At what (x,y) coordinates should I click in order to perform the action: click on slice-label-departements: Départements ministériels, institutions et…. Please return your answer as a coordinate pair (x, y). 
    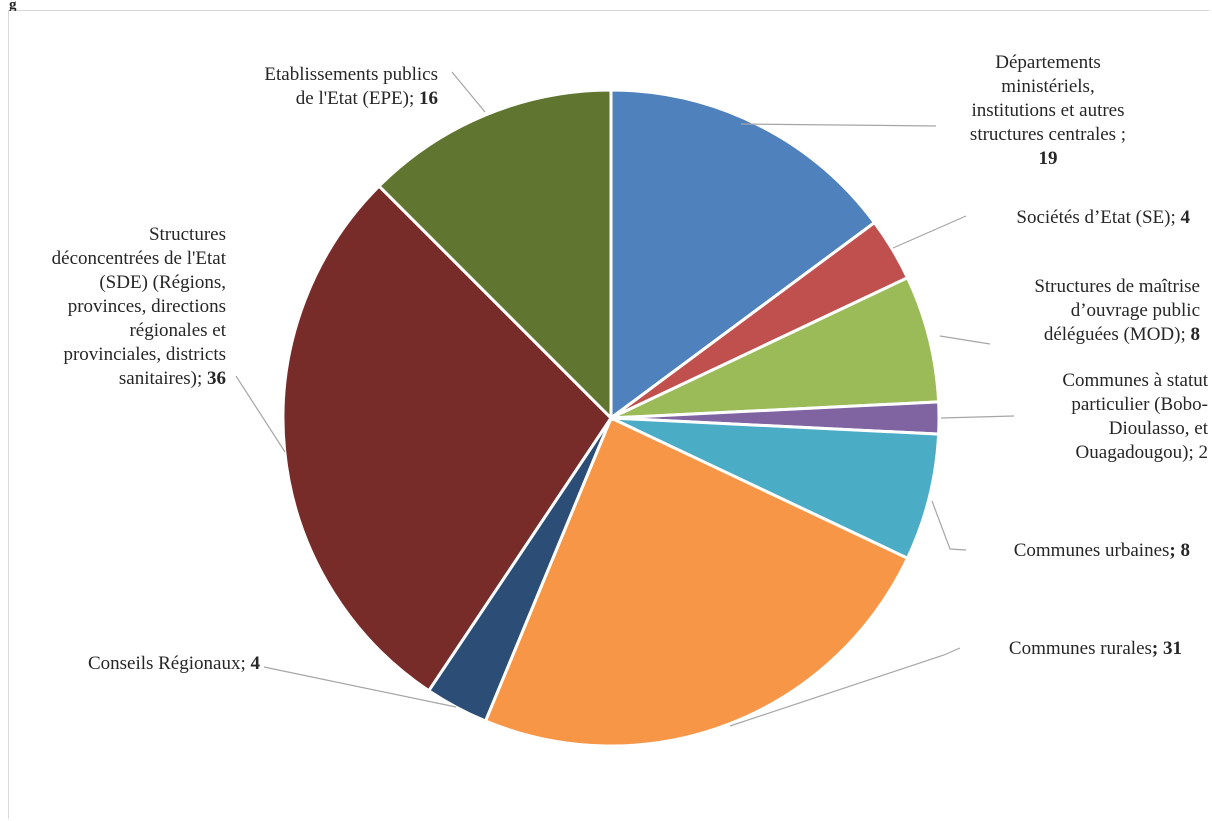
    Looking at the image, I should click on (1048, 110).